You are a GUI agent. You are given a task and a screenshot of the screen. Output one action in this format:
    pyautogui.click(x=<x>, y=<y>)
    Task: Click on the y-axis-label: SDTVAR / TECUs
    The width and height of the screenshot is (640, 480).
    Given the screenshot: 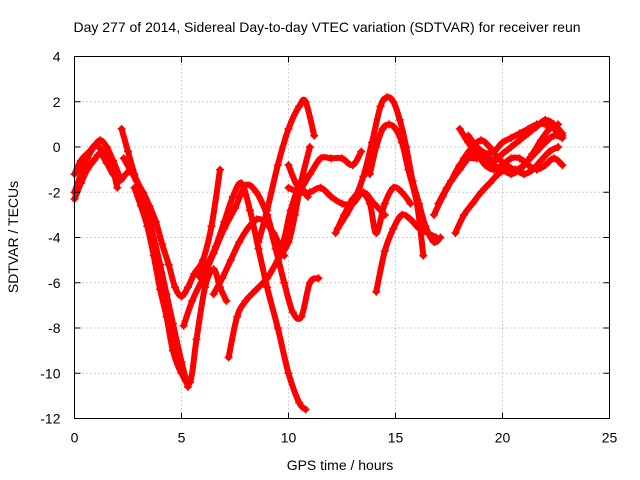 What is the action you would take?
    pyautogui.click(x=13, y=237)
    